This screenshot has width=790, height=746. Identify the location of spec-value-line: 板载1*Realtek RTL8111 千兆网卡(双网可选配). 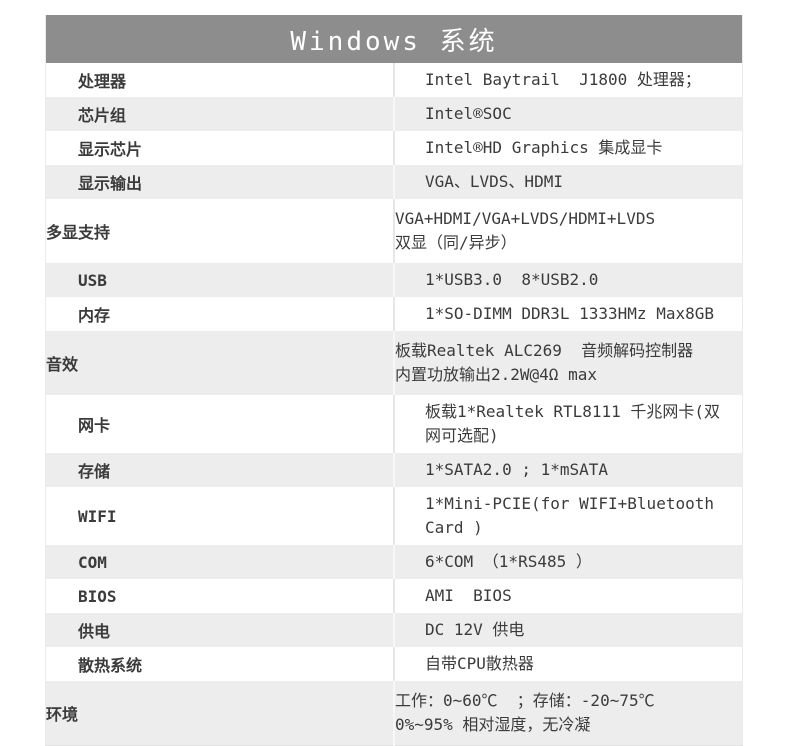
(573, 423).